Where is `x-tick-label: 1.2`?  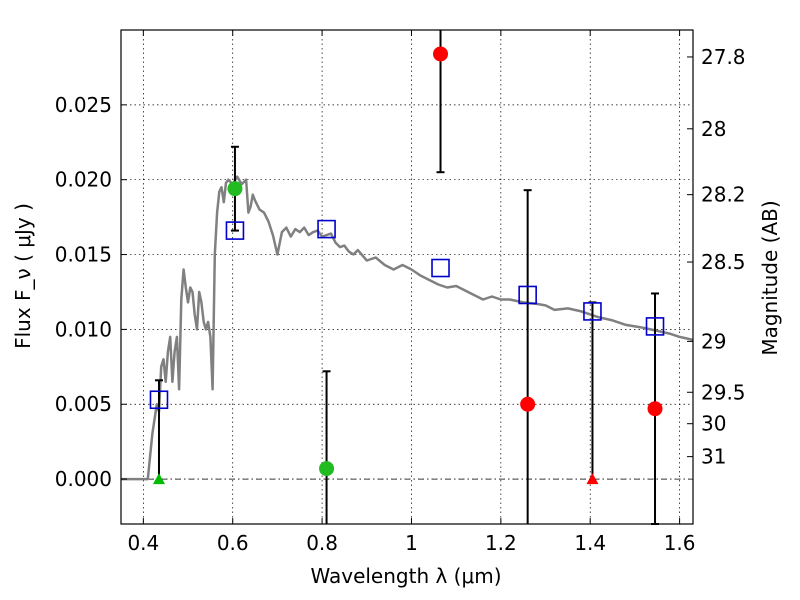 x-tick-label: 1.2 is located at coordinates (501, 543).